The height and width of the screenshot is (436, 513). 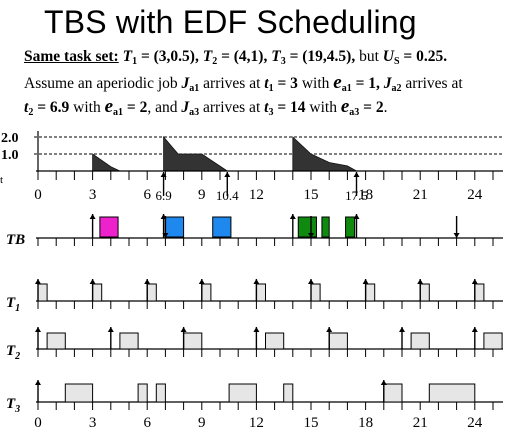 What do you see at coordinates (475, 423) in the screenshot?
I see `bottom-axis-label-24: 24` at bounding box center [475, 423].